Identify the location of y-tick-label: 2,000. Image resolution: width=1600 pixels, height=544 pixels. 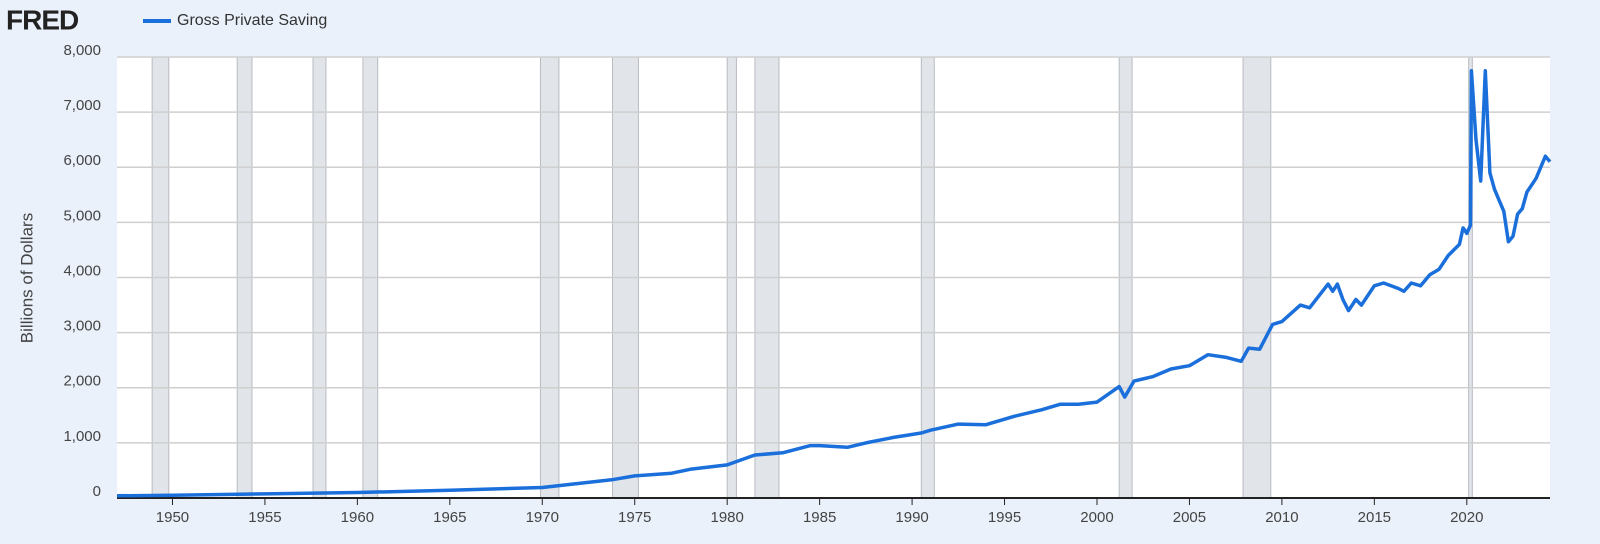
(82, 381).